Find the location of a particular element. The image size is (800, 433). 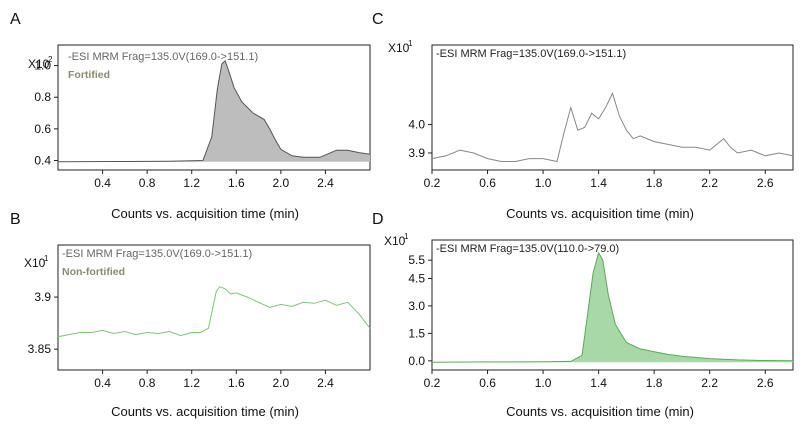

x-tick-label-c: 2.6 is located at coordinates (765, 183).